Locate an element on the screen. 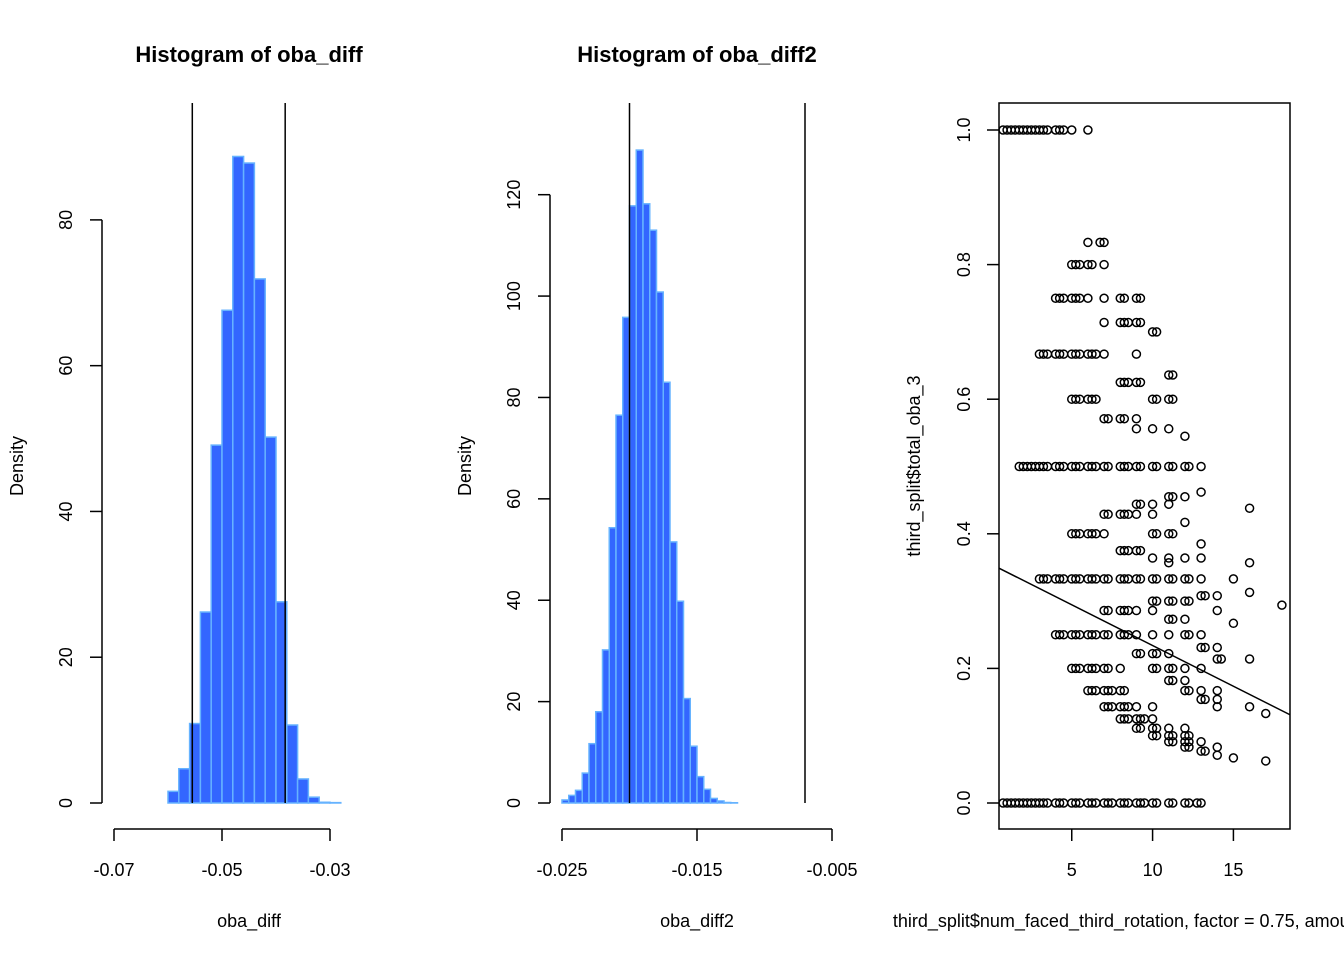 This screenshot has height=960, width=1344. bars is located at coordinates (254, 479).